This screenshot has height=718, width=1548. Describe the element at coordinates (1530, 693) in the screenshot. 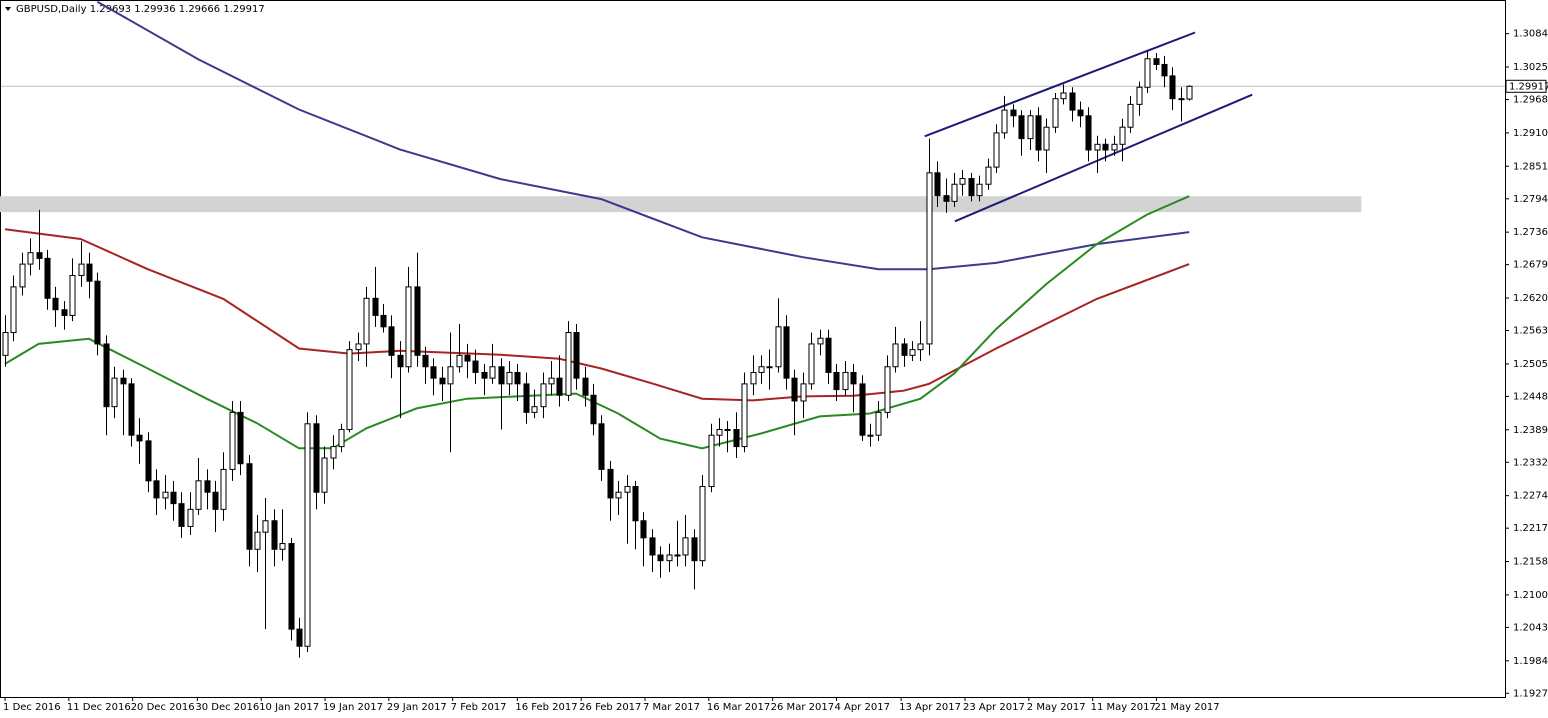

I see `y-tick-label: 1.19275` at that location.